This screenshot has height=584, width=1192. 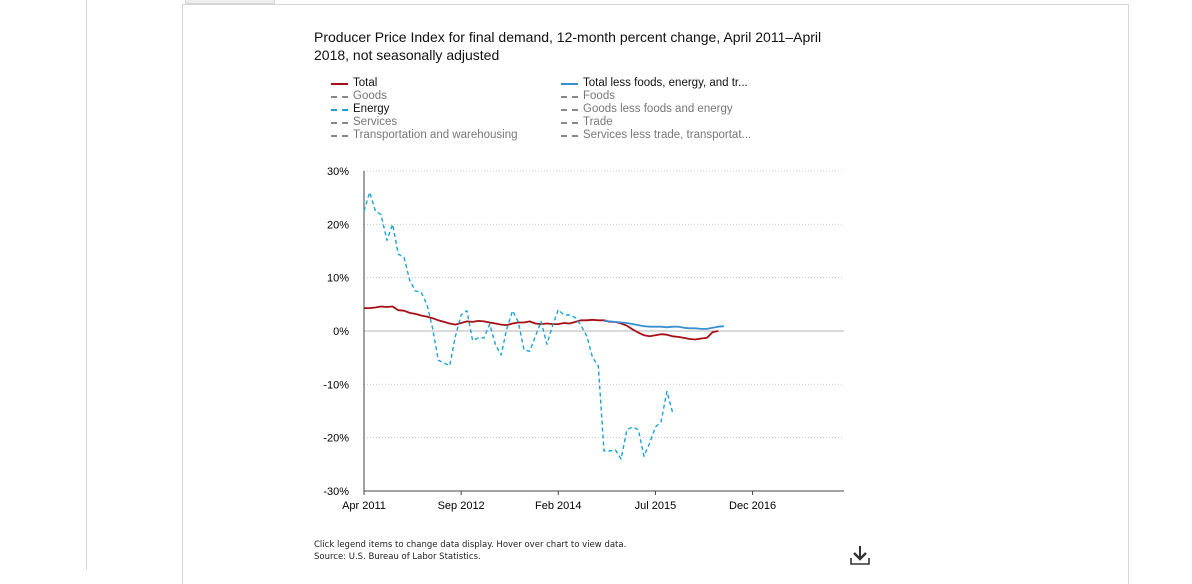 What do you see at coordinates (338, 225) in the screenshot?
I see `y-tick-label: 20%` at bounding box center [338, 225].